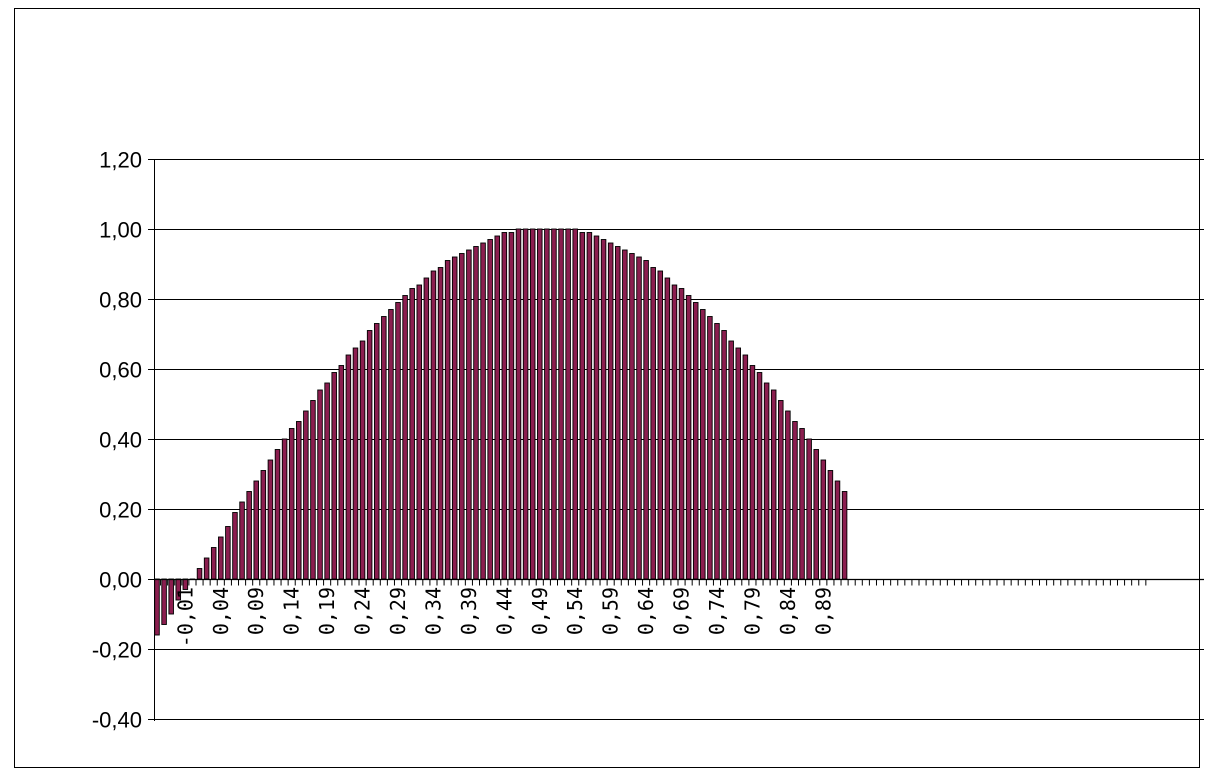  What do you see at coordinates (120, 230) in the screenshot?
I see `y-tick-label: 1,00` at bounding box center [120, 230].